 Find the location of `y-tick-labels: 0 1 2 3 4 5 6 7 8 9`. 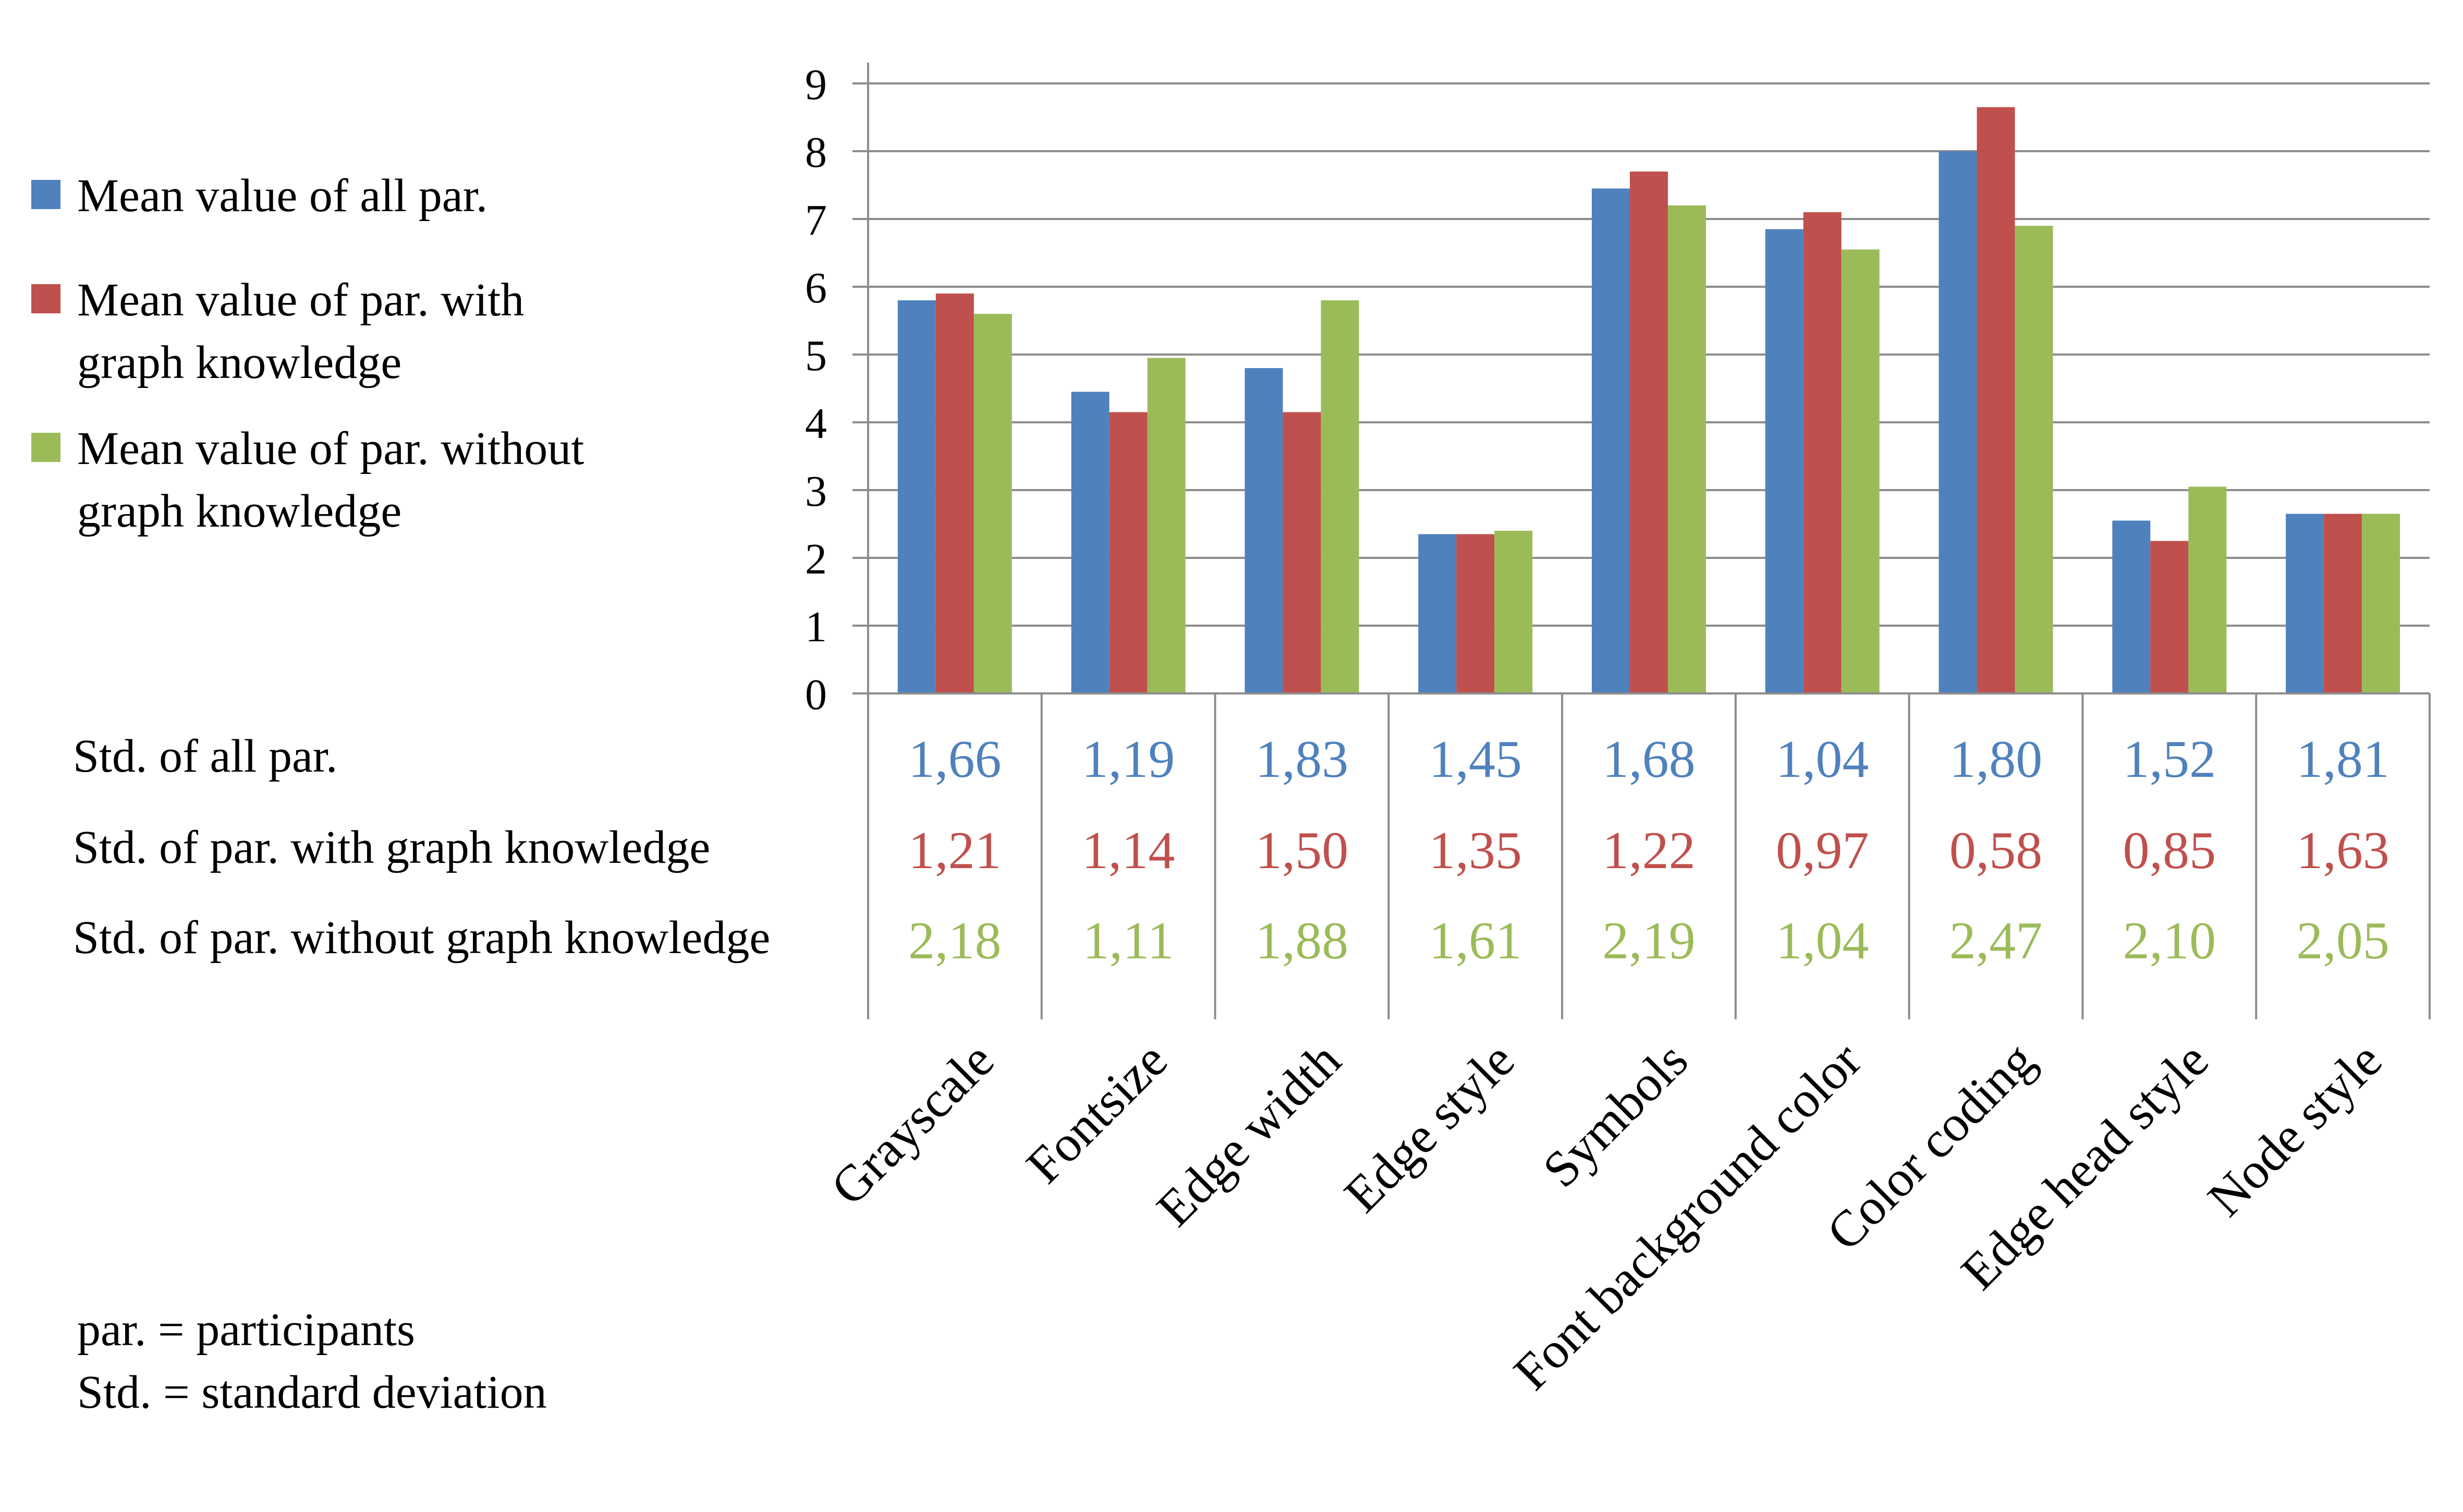

y-tick-labels: 0 1 2 3 4 5 6 7 8 9 is located at coordinates (816, 389).